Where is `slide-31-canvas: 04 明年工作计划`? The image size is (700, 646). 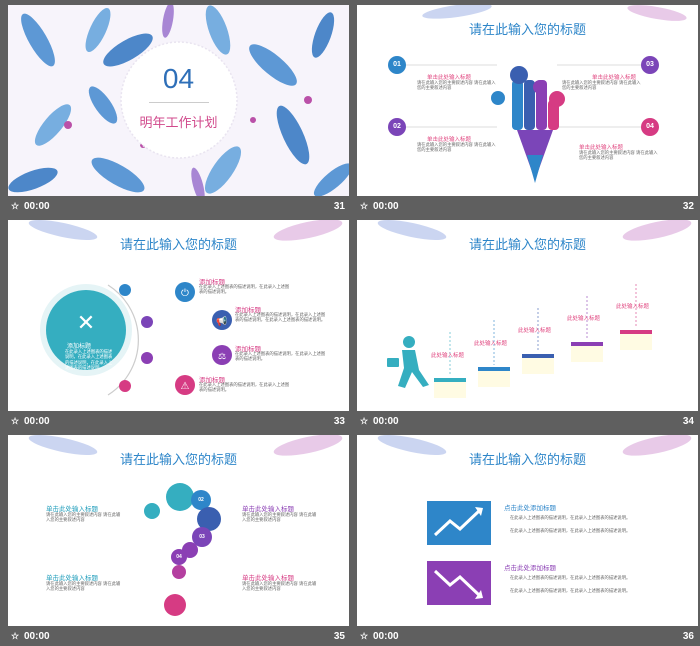
slide-31-canvas: 04 明年工作计划 is located at coordinates (178, 100).